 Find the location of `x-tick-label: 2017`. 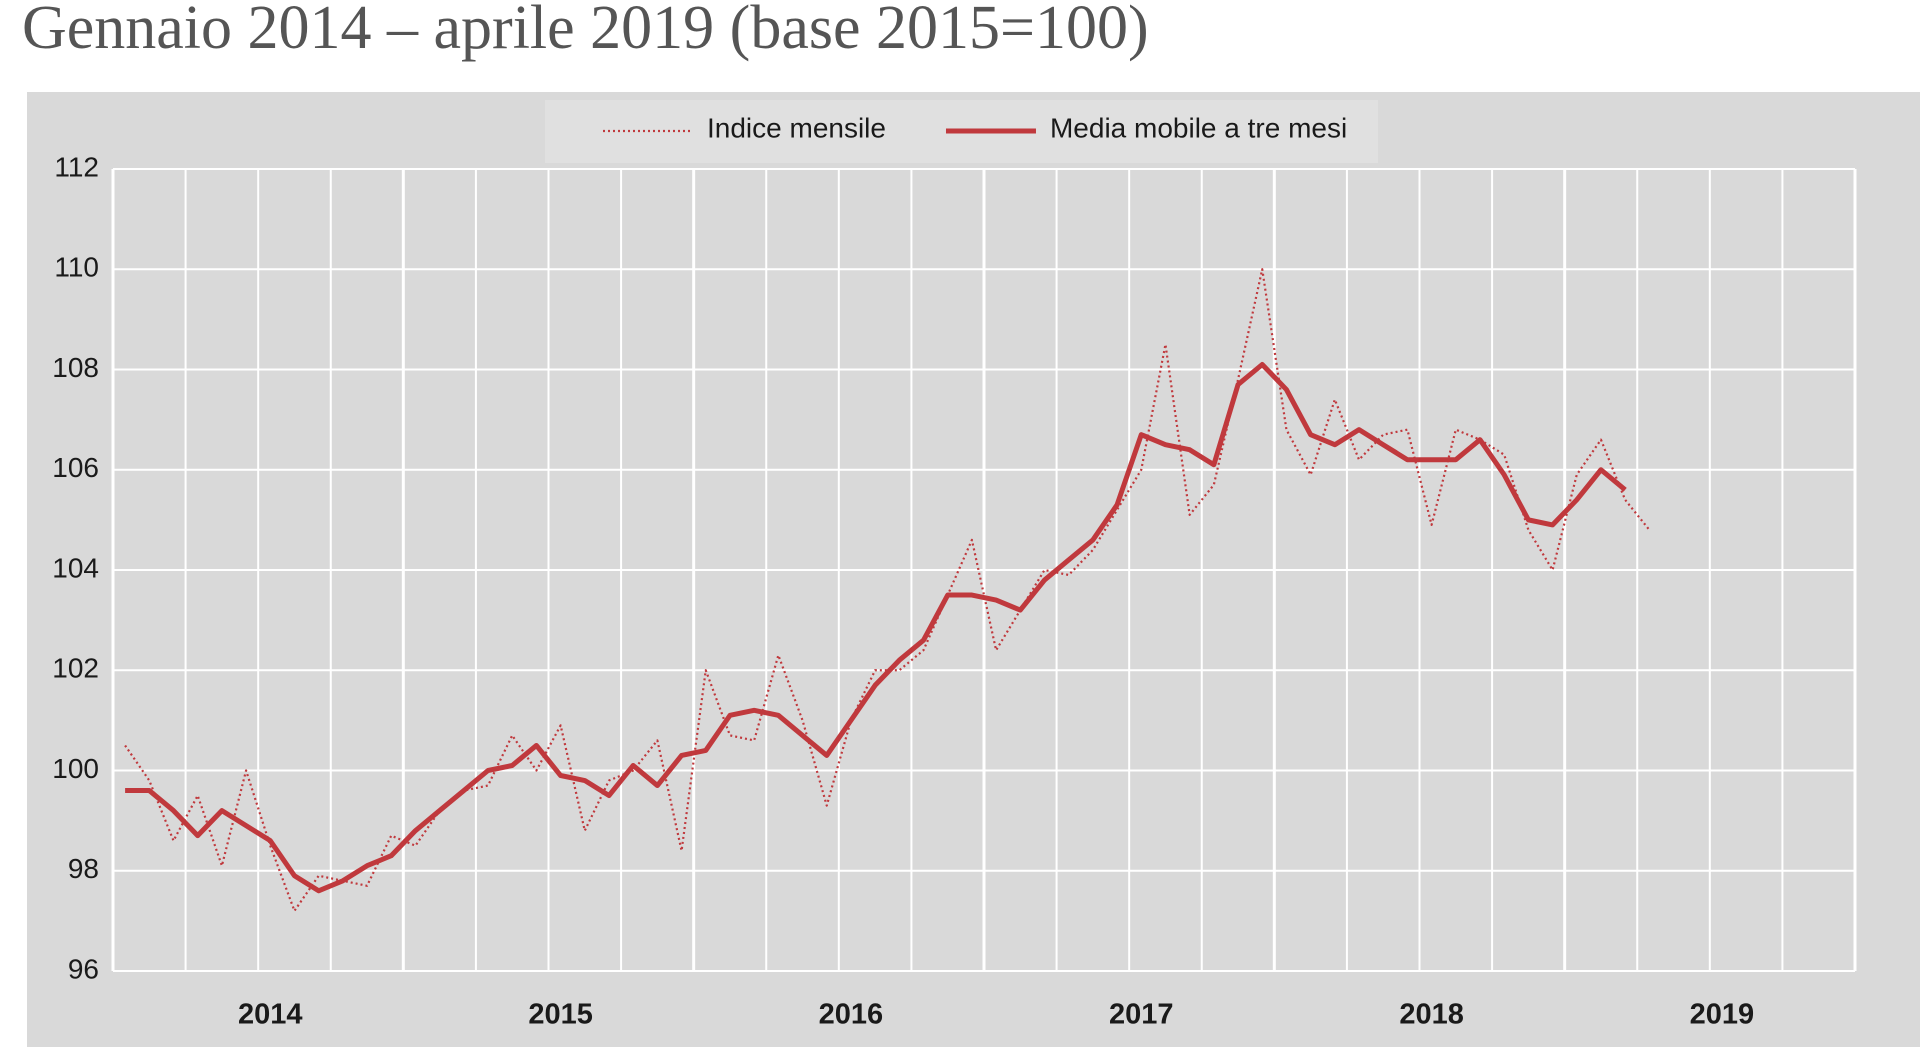

x-tick-label: 2017 is located at coordinates (1141, 1015).